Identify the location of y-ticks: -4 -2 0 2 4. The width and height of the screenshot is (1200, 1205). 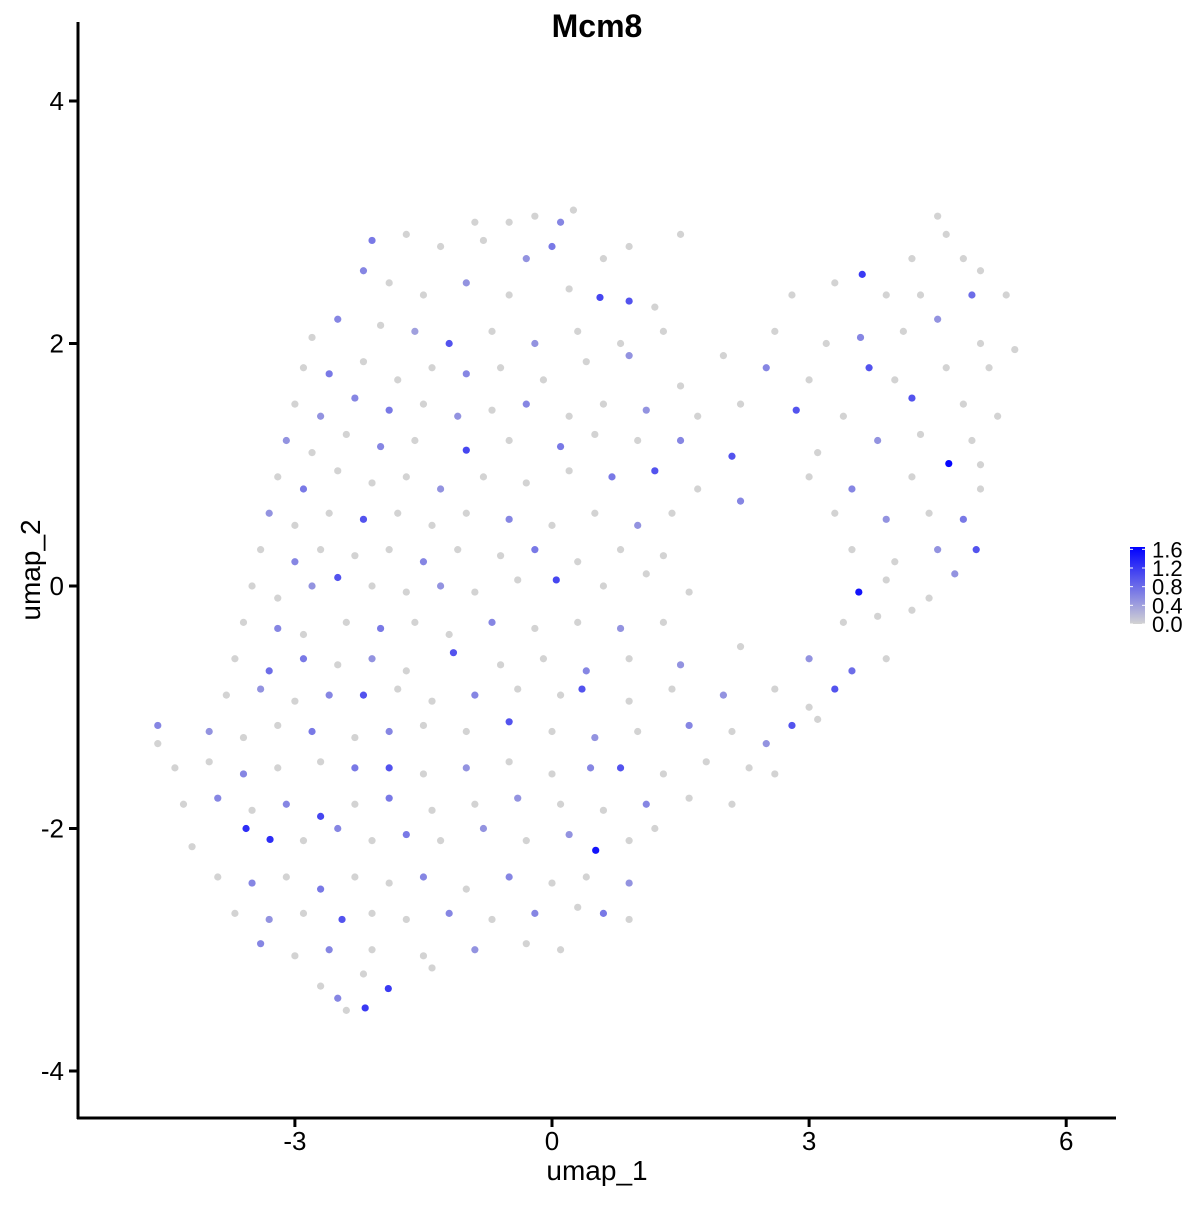
(59, 586).